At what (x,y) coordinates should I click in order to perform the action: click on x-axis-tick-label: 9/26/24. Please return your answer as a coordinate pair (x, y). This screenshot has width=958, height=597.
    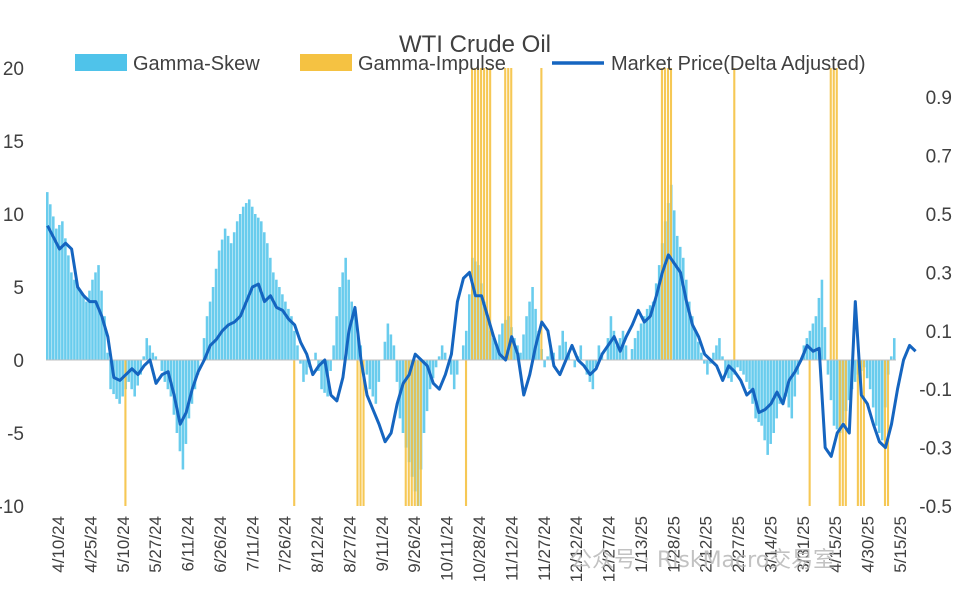
    Looking at the image, I should click on (414, 544).